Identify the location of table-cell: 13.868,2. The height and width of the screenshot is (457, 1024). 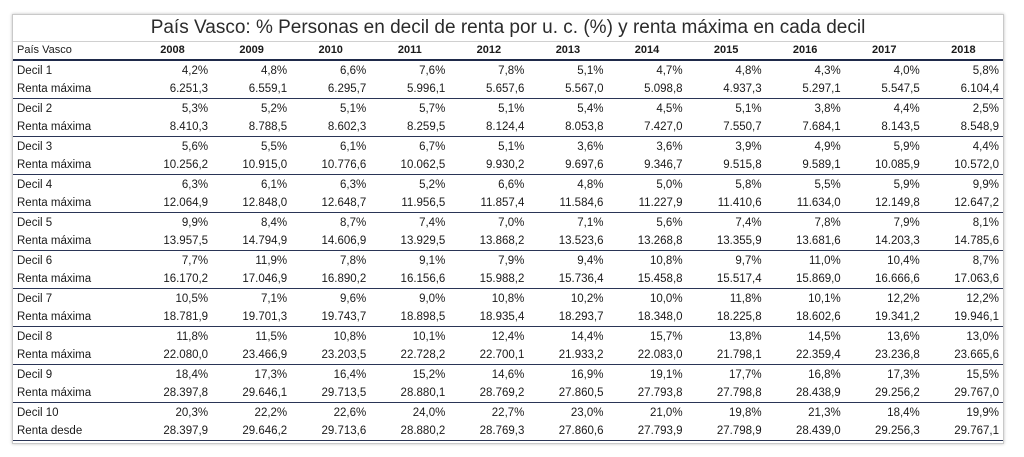
(489, 241).